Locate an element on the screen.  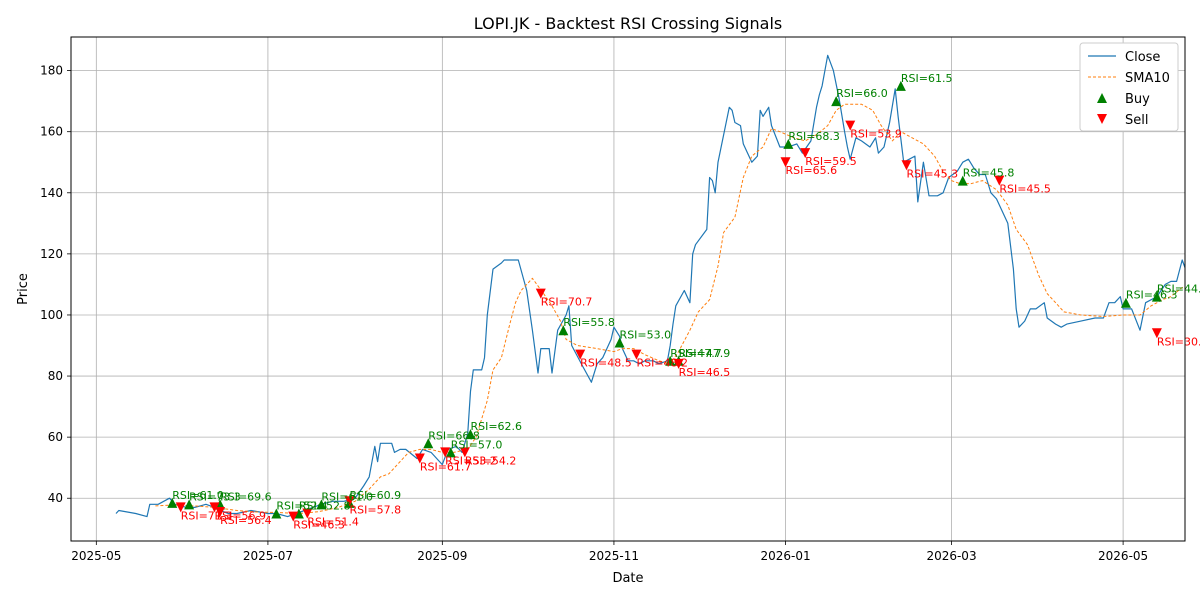
buy-annotation: RSI=46.3 is located at coordinates (1152, 295).